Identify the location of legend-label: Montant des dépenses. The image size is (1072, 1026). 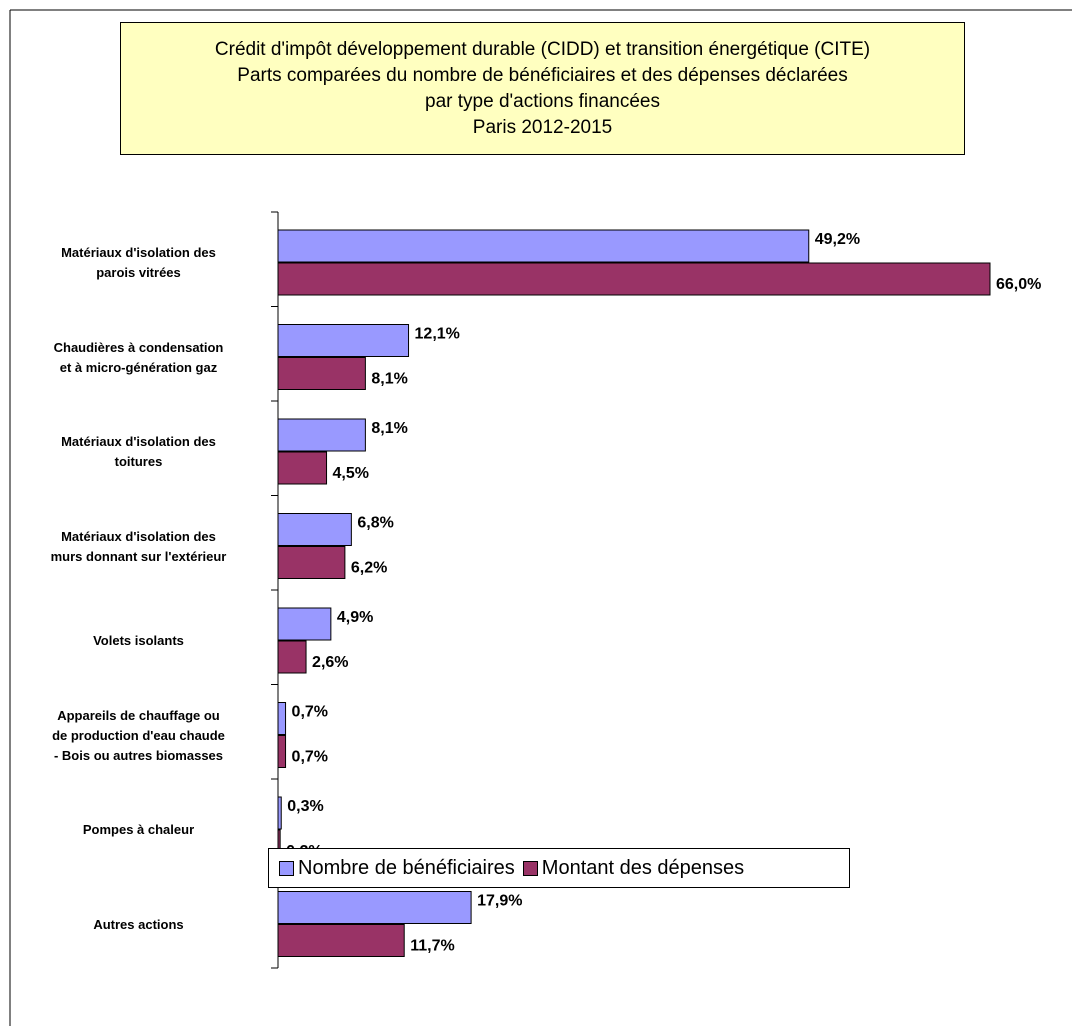
(643, 867).